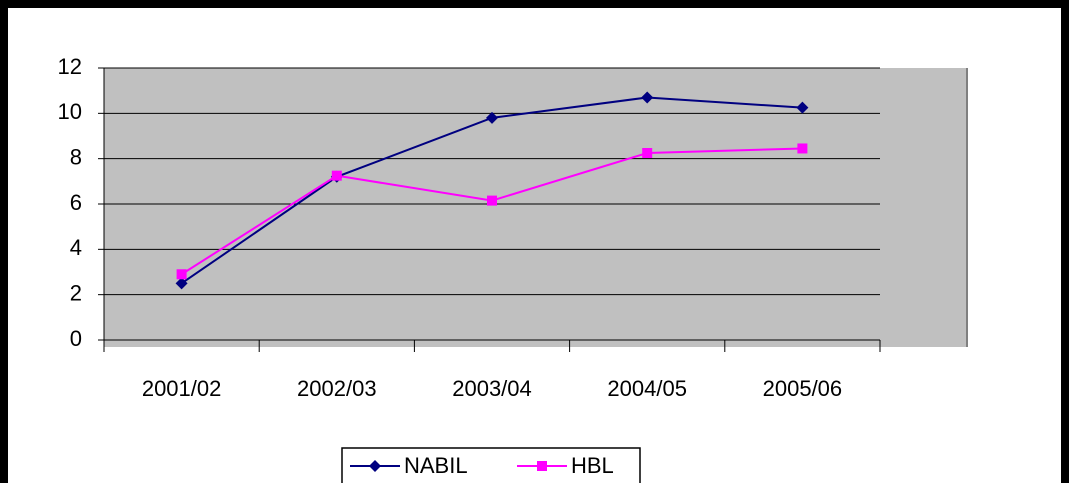  What do you see at coordinates (436, 465) in the screenshot?
I see `legend-label: NABIL` at bounding box center [436, 465].